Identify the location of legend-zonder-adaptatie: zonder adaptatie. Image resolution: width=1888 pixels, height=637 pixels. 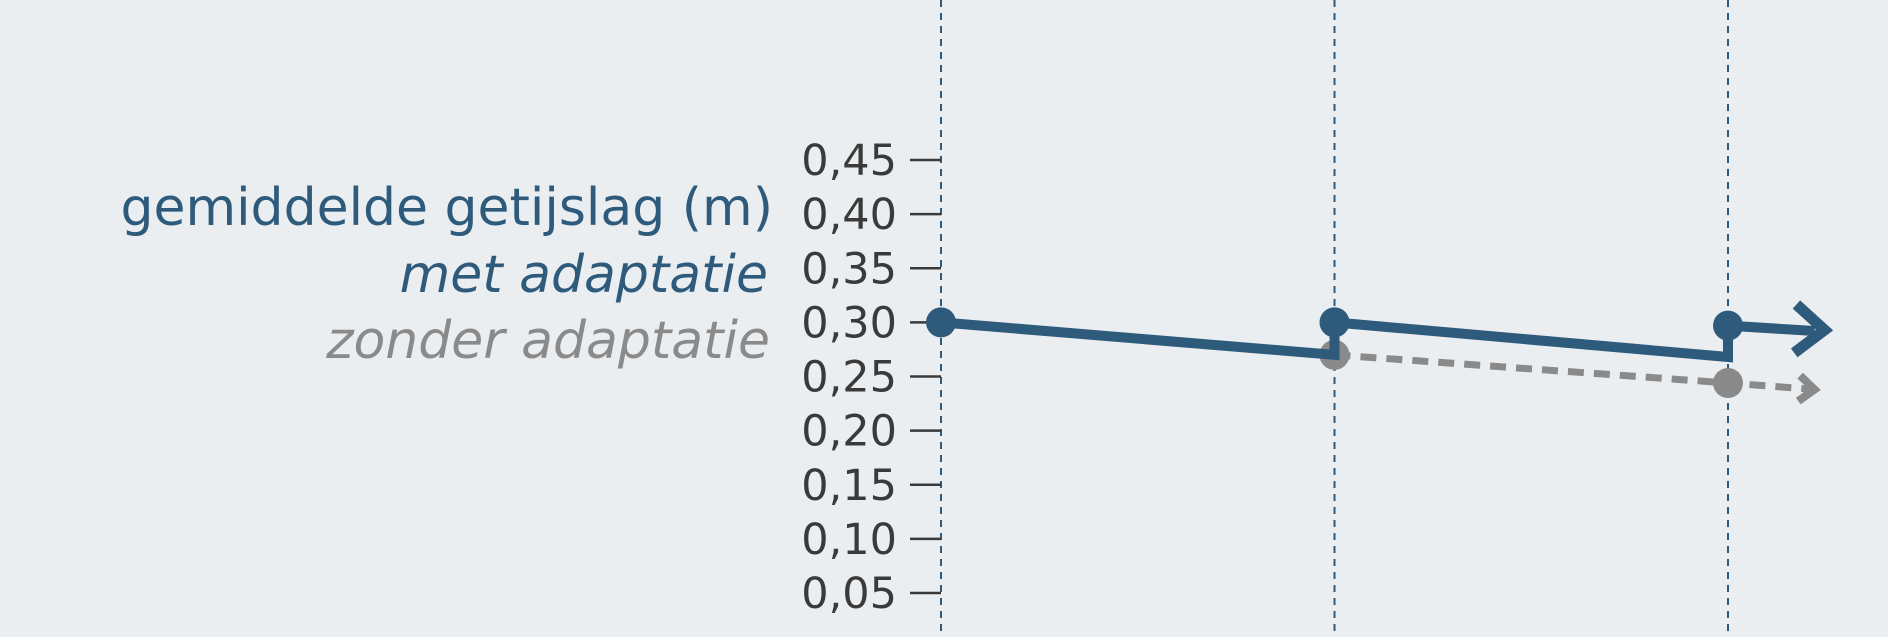
(547, 341).